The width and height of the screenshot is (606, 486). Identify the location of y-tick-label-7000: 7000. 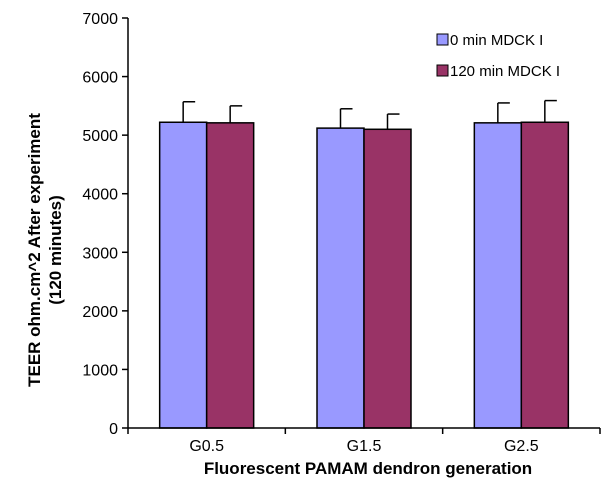
(100, 19).